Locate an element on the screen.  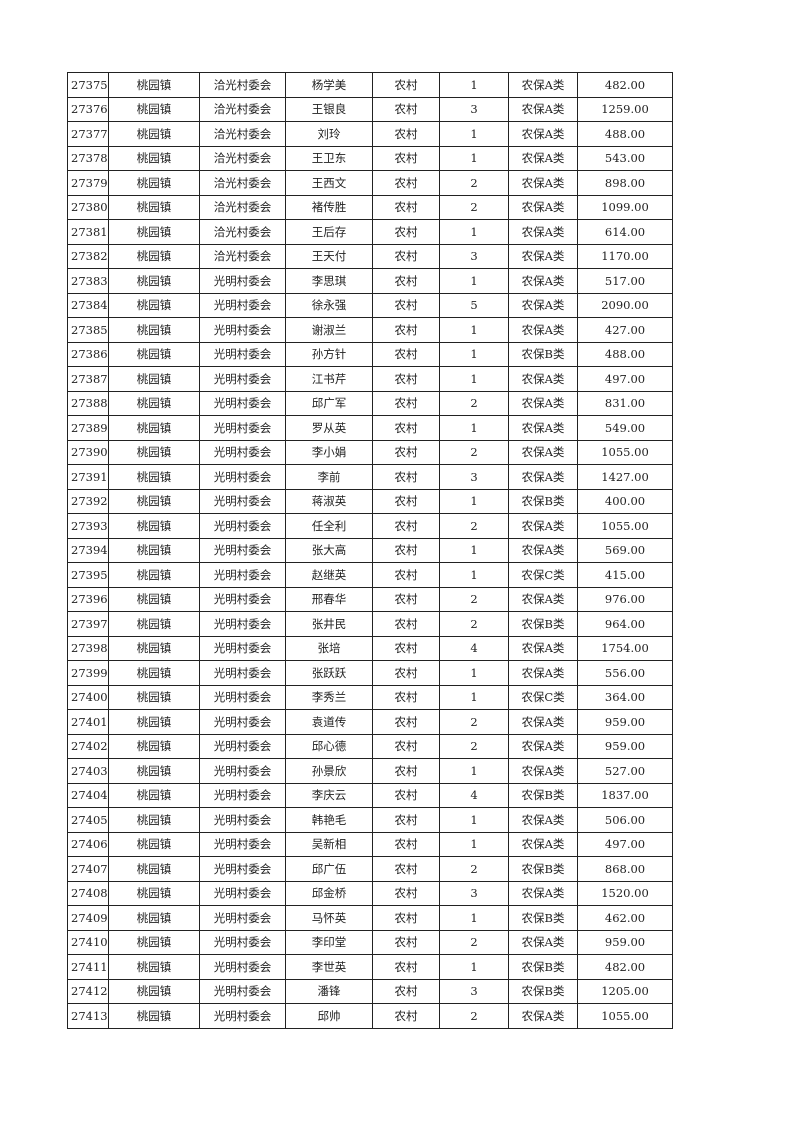
household-count-cell: 4 is located at coordinates (474, 795).